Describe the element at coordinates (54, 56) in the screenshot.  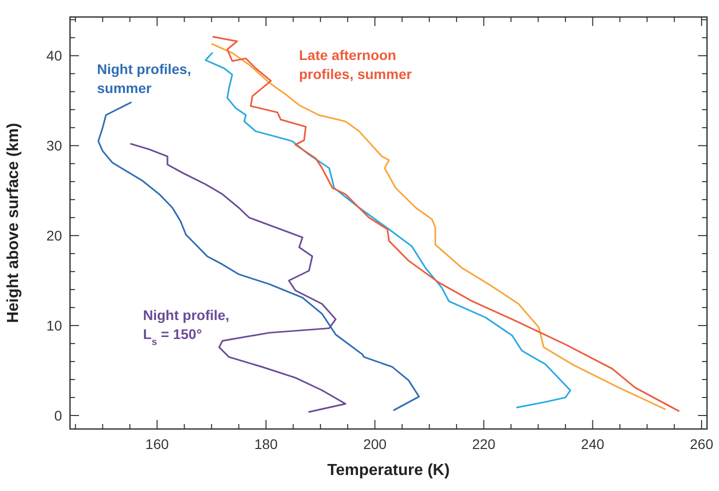
I see `y-tick-label: 40` at that location.